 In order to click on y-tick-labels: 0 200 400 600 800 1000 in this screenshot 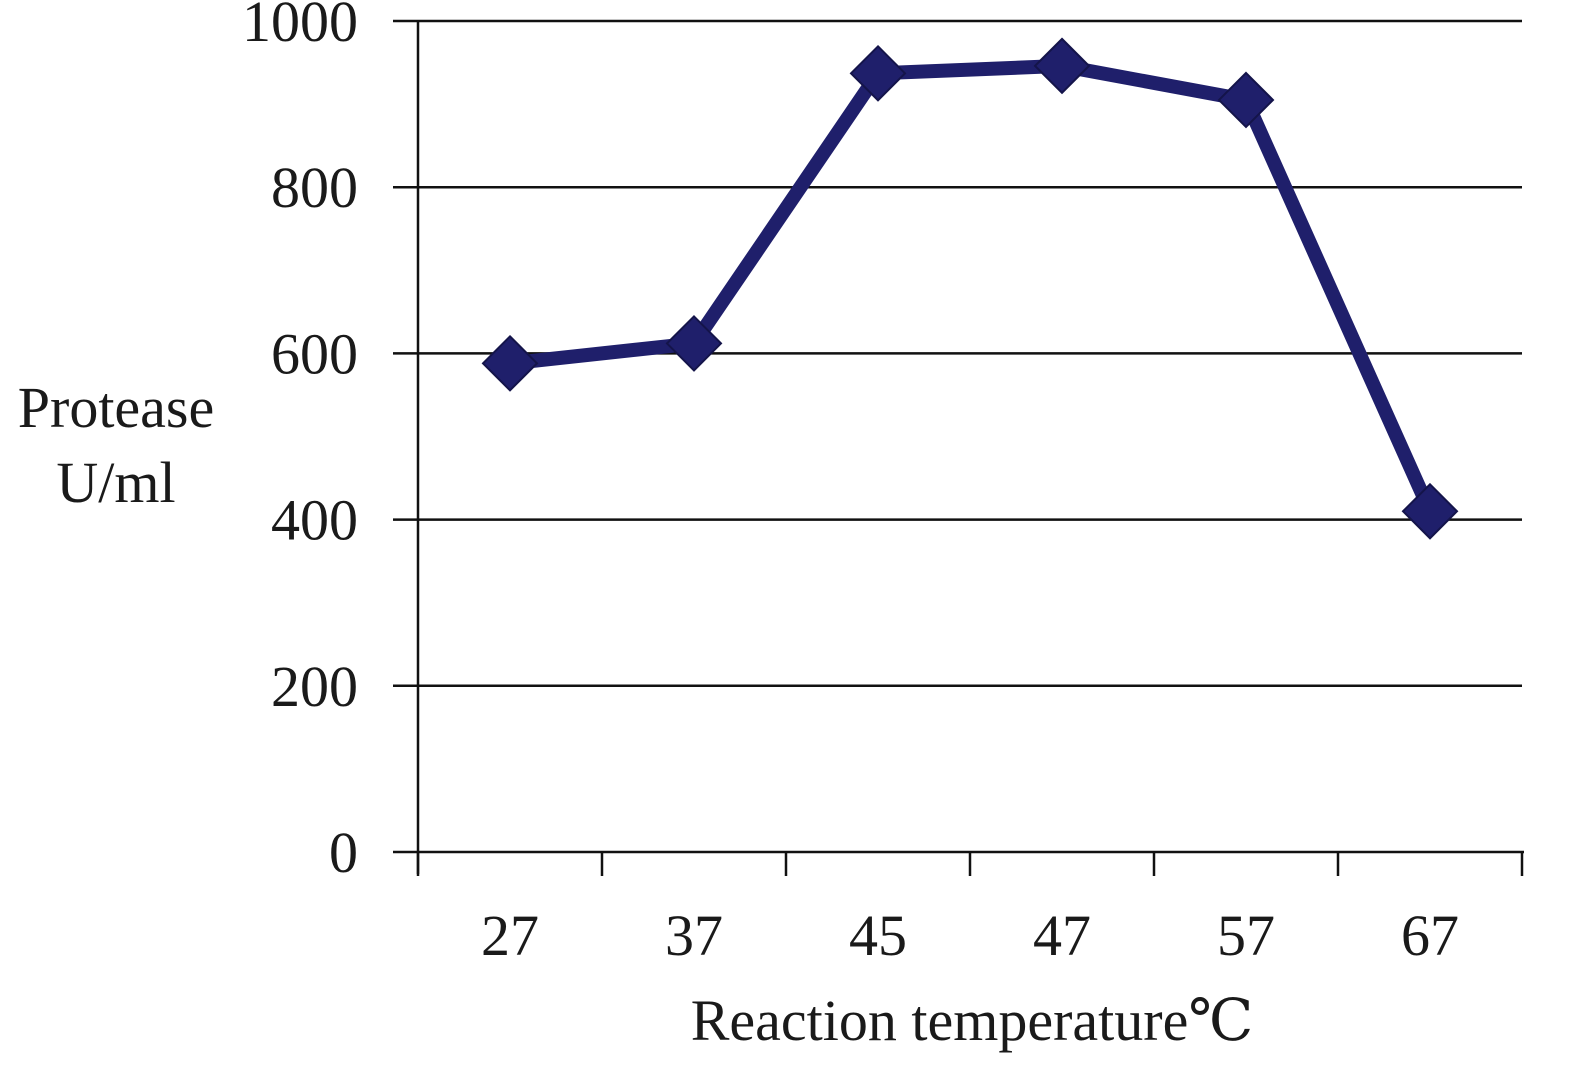, I will do `click(300, 442)`.